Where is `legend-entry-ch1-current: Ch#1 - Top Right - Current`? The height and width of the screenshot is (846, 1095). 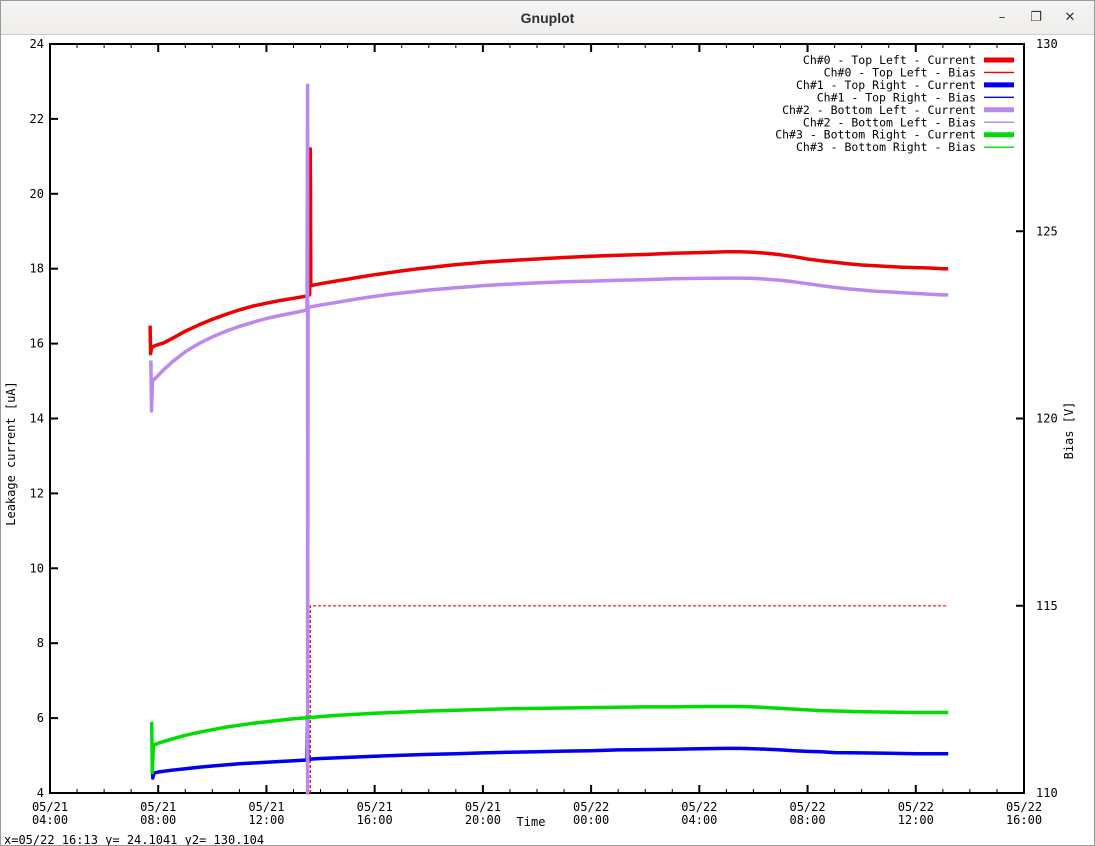
legend-entry-ch1-current: Ch#1 - Top Right - Current is located at coordinates (905, 85).